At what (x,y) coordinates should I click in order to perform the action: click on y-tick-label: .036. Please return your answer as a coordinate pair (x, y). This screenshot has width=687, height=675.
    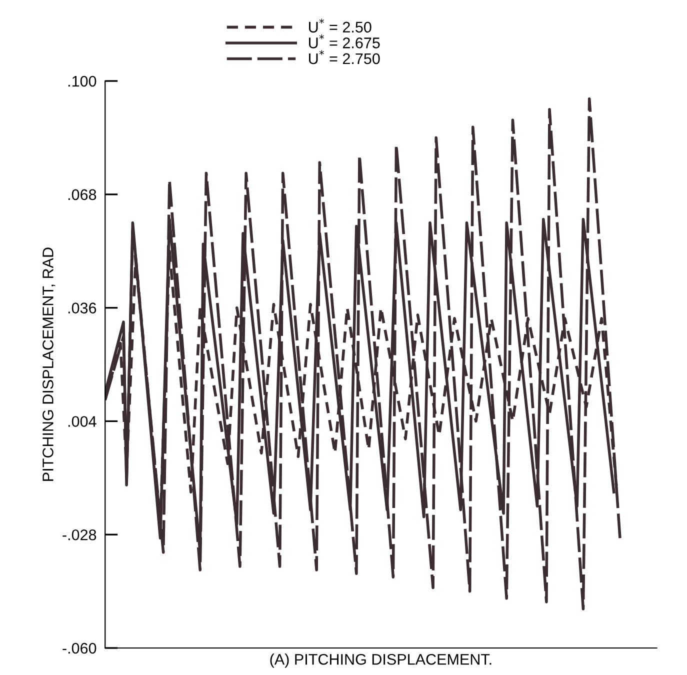
    Looking at the image, I should click on (82, 308).